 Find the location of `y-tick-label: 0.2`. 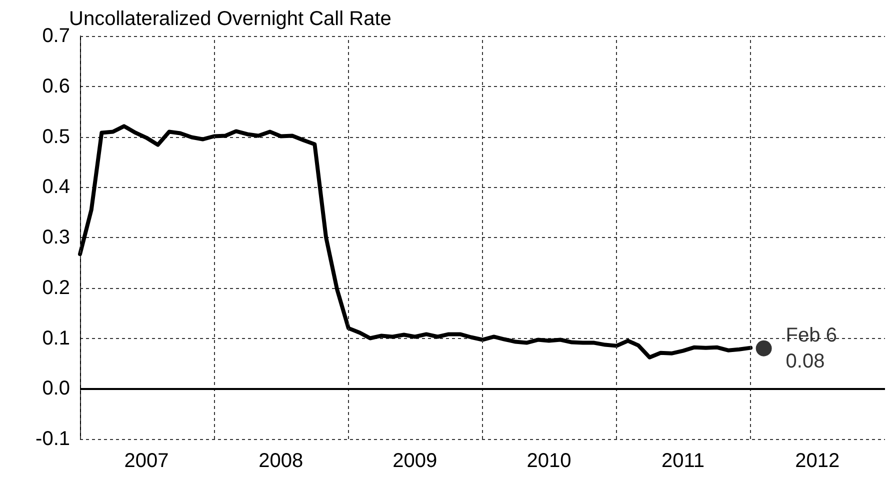

y-tick-label: 0.2 is located at coordinates (56, 287).